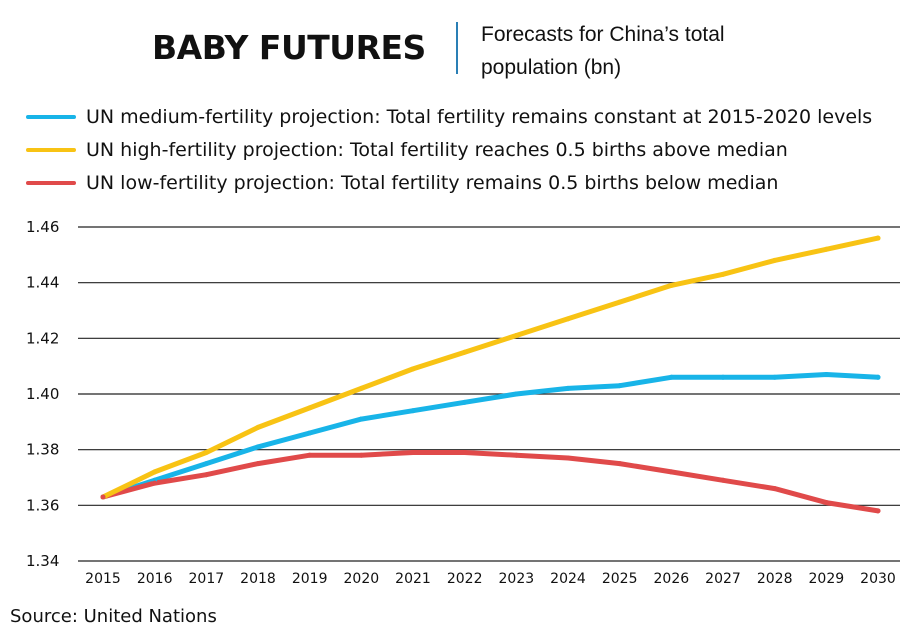  I want to click on chart-title: BABY FUTURES, so click(289, 47).